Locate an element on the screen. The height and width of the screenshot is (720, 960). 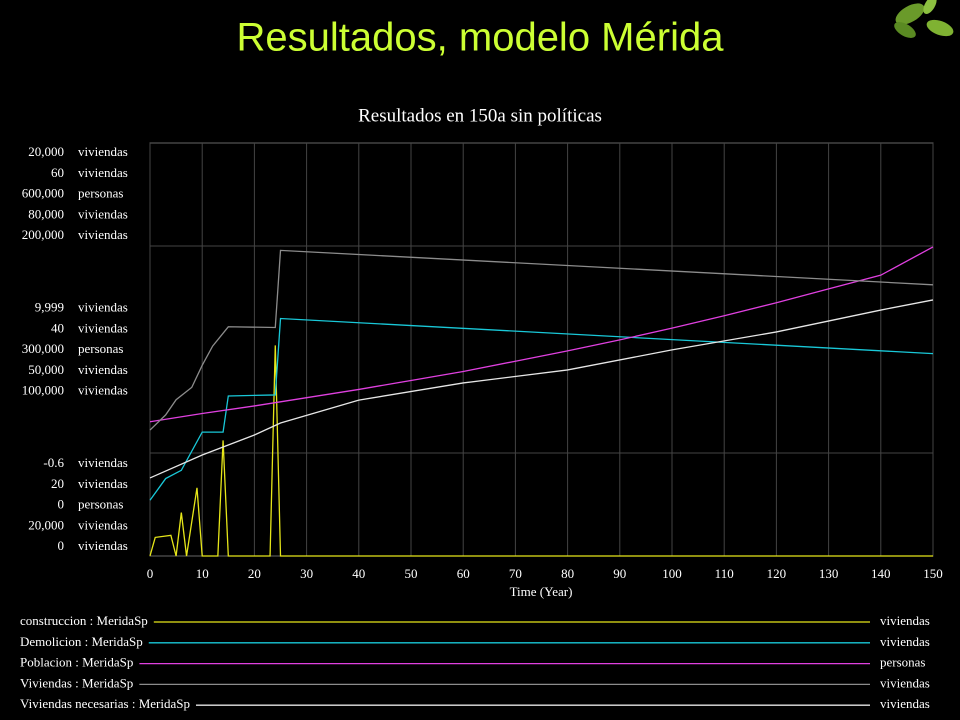
x-tick-label: 10 is located at coordinates (202, 573).